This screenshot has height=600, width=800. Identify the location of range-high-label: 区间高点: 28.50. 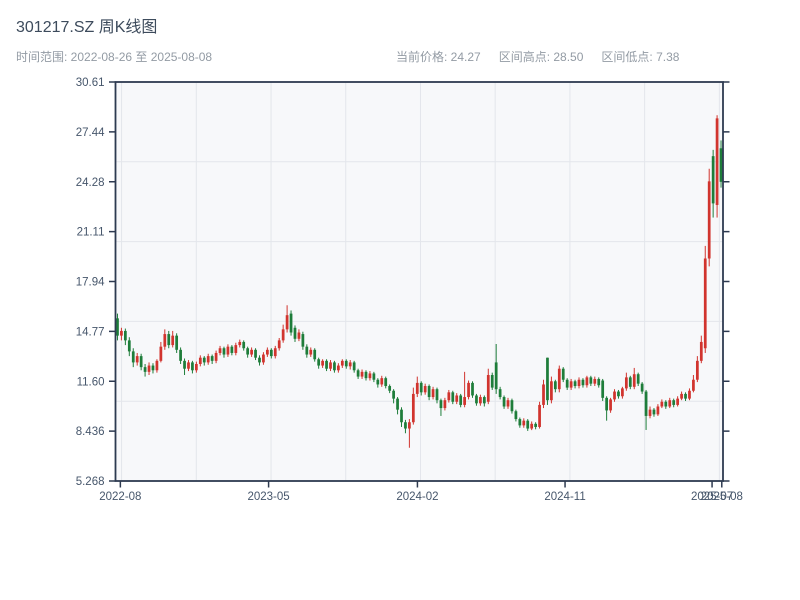
(541, 57).